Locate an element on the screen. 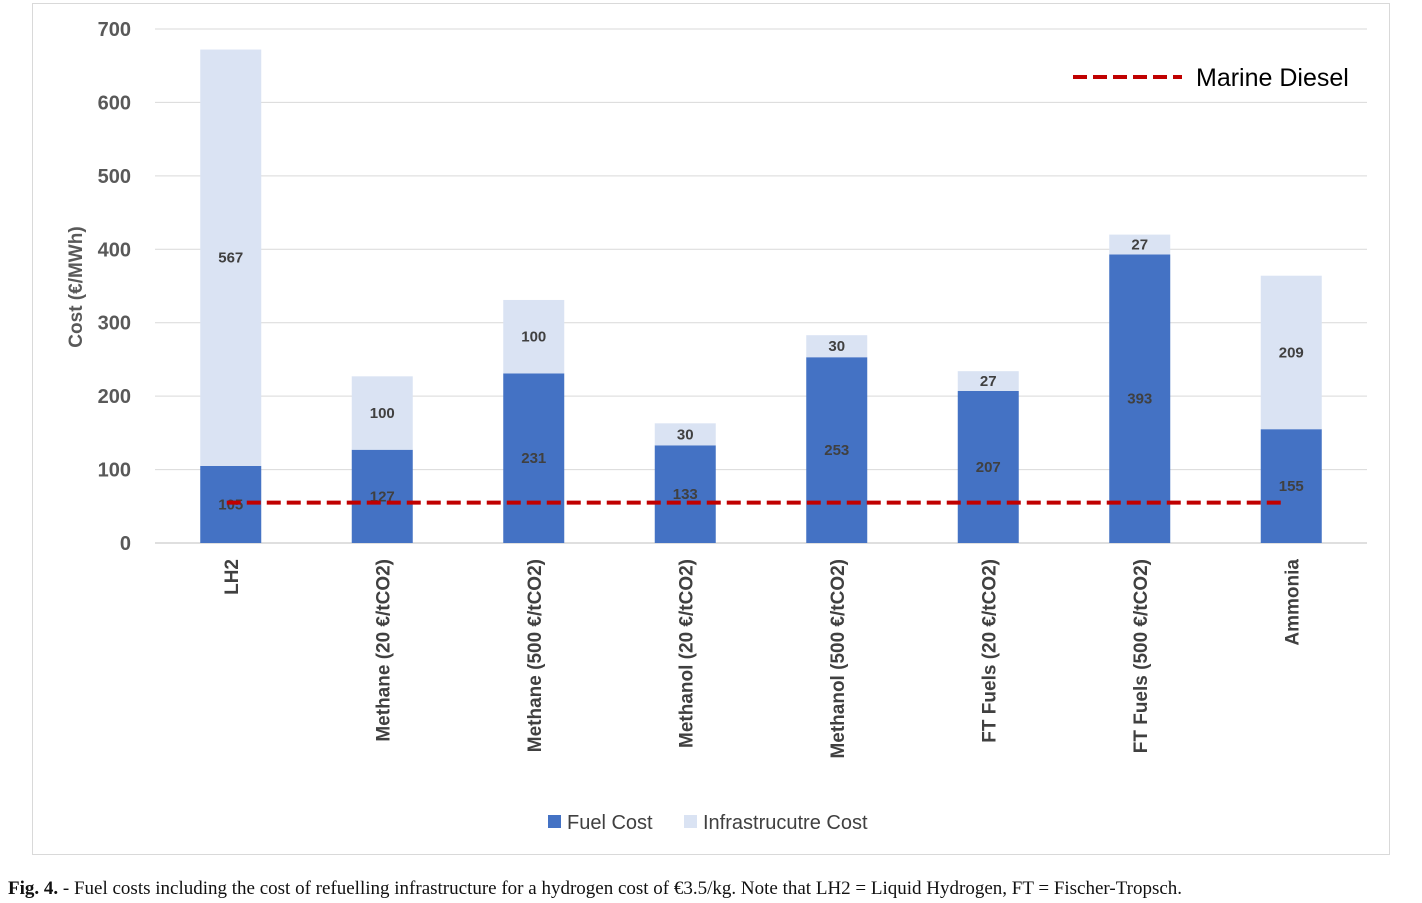  y-tick-label: 600 is located at coordinates (114, 103).